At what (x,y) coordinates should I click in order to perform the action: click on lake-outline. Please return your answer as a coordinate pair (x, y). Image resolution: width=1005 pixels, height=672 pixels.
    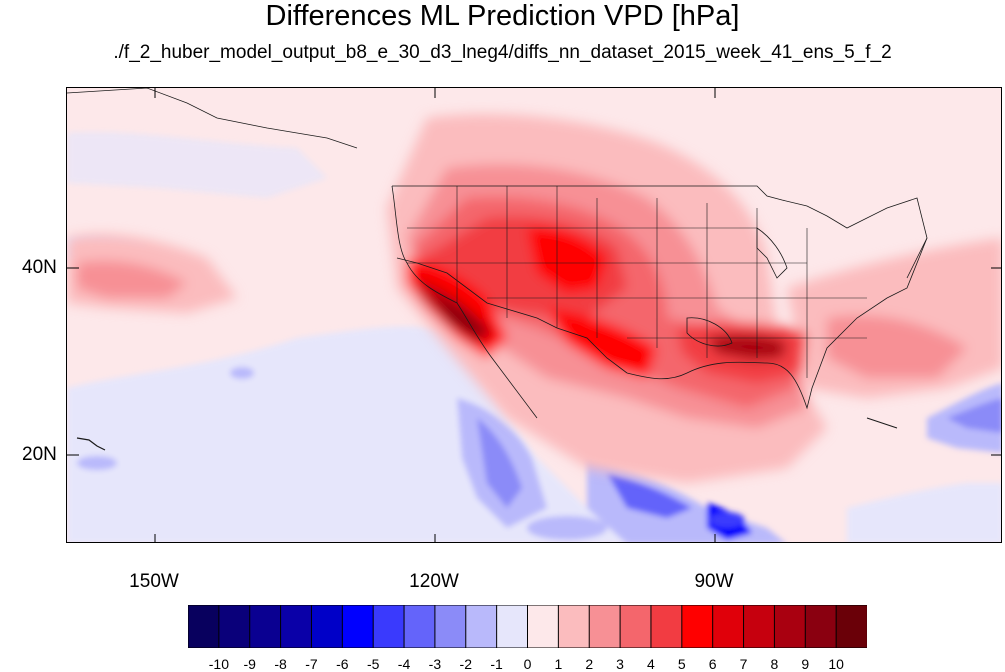
    Looking at the image, I should click on (709, 332).